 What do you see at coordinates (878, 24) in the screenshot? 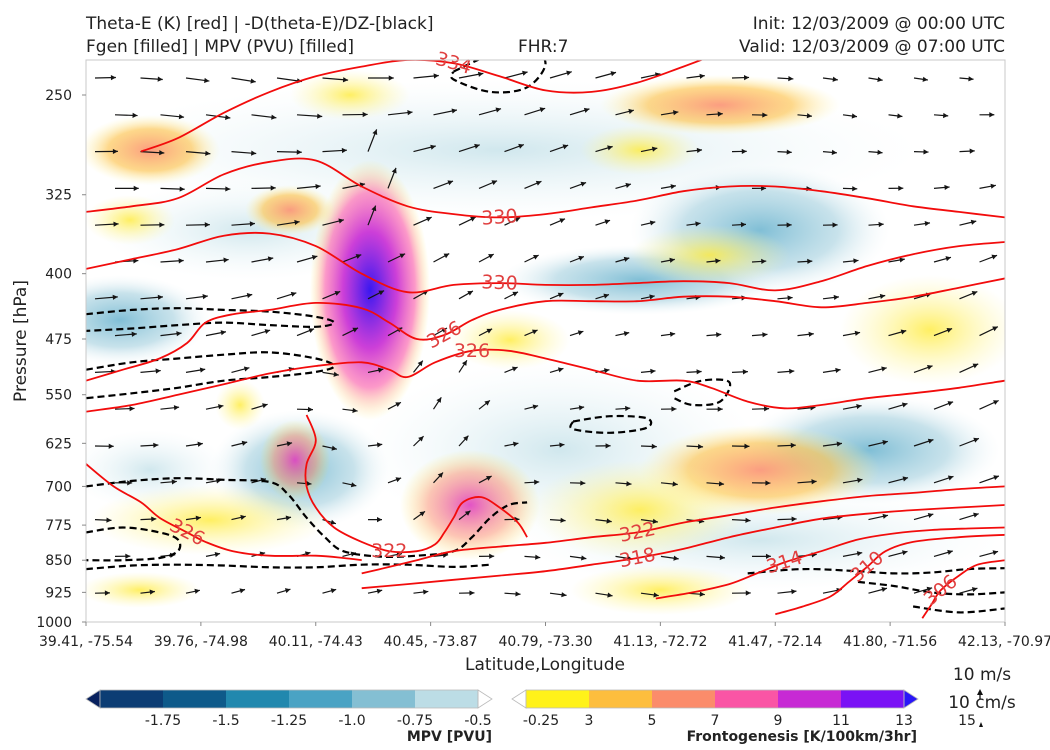
I see `init-time: Init: 12/03/2009 @ 00:00 UTC` at bounding box center [878, 24].